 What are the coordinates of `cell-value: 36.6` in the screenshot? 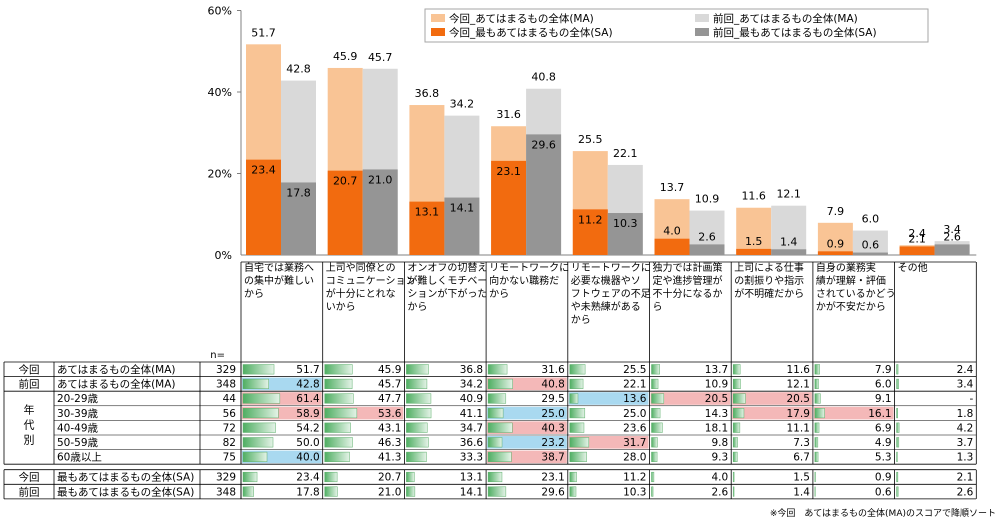 It's located at (472, 443).